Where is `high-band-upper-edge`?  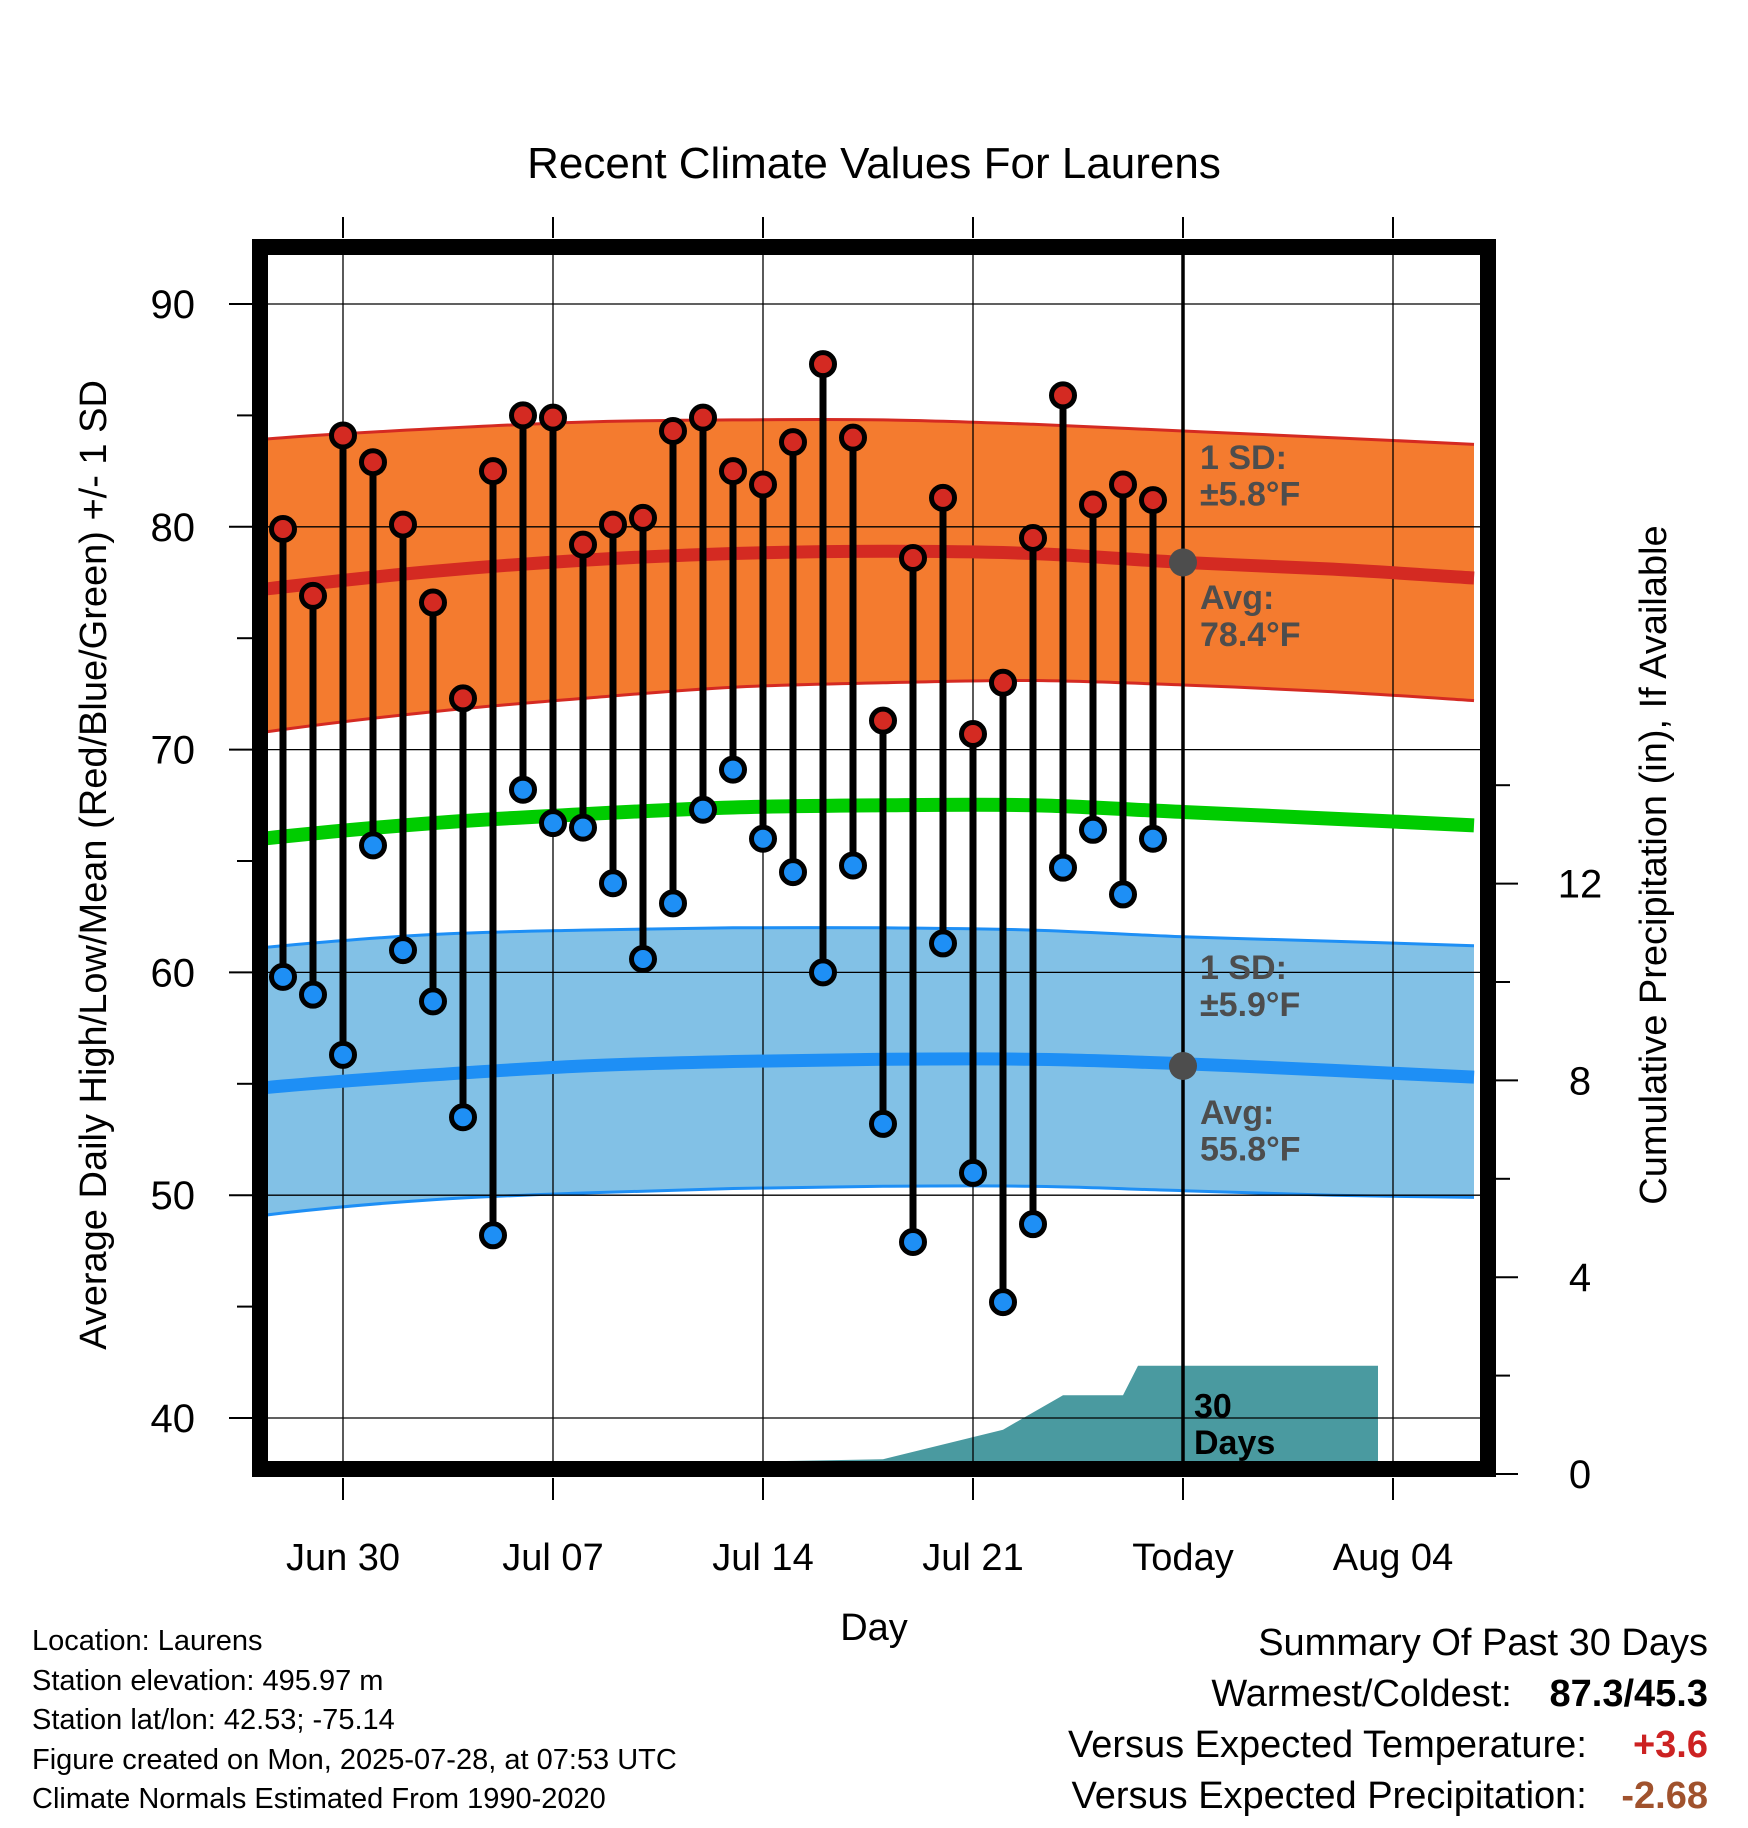
high-band-upper-edge is located at coordinates (871, 431).